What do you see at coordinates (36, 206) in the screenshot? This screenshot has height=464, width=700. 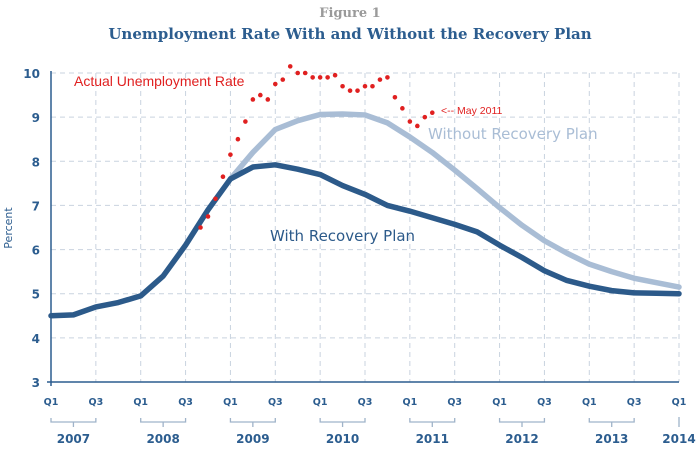 I see `y-tick-label: 7` at bounding box center [36, 206].